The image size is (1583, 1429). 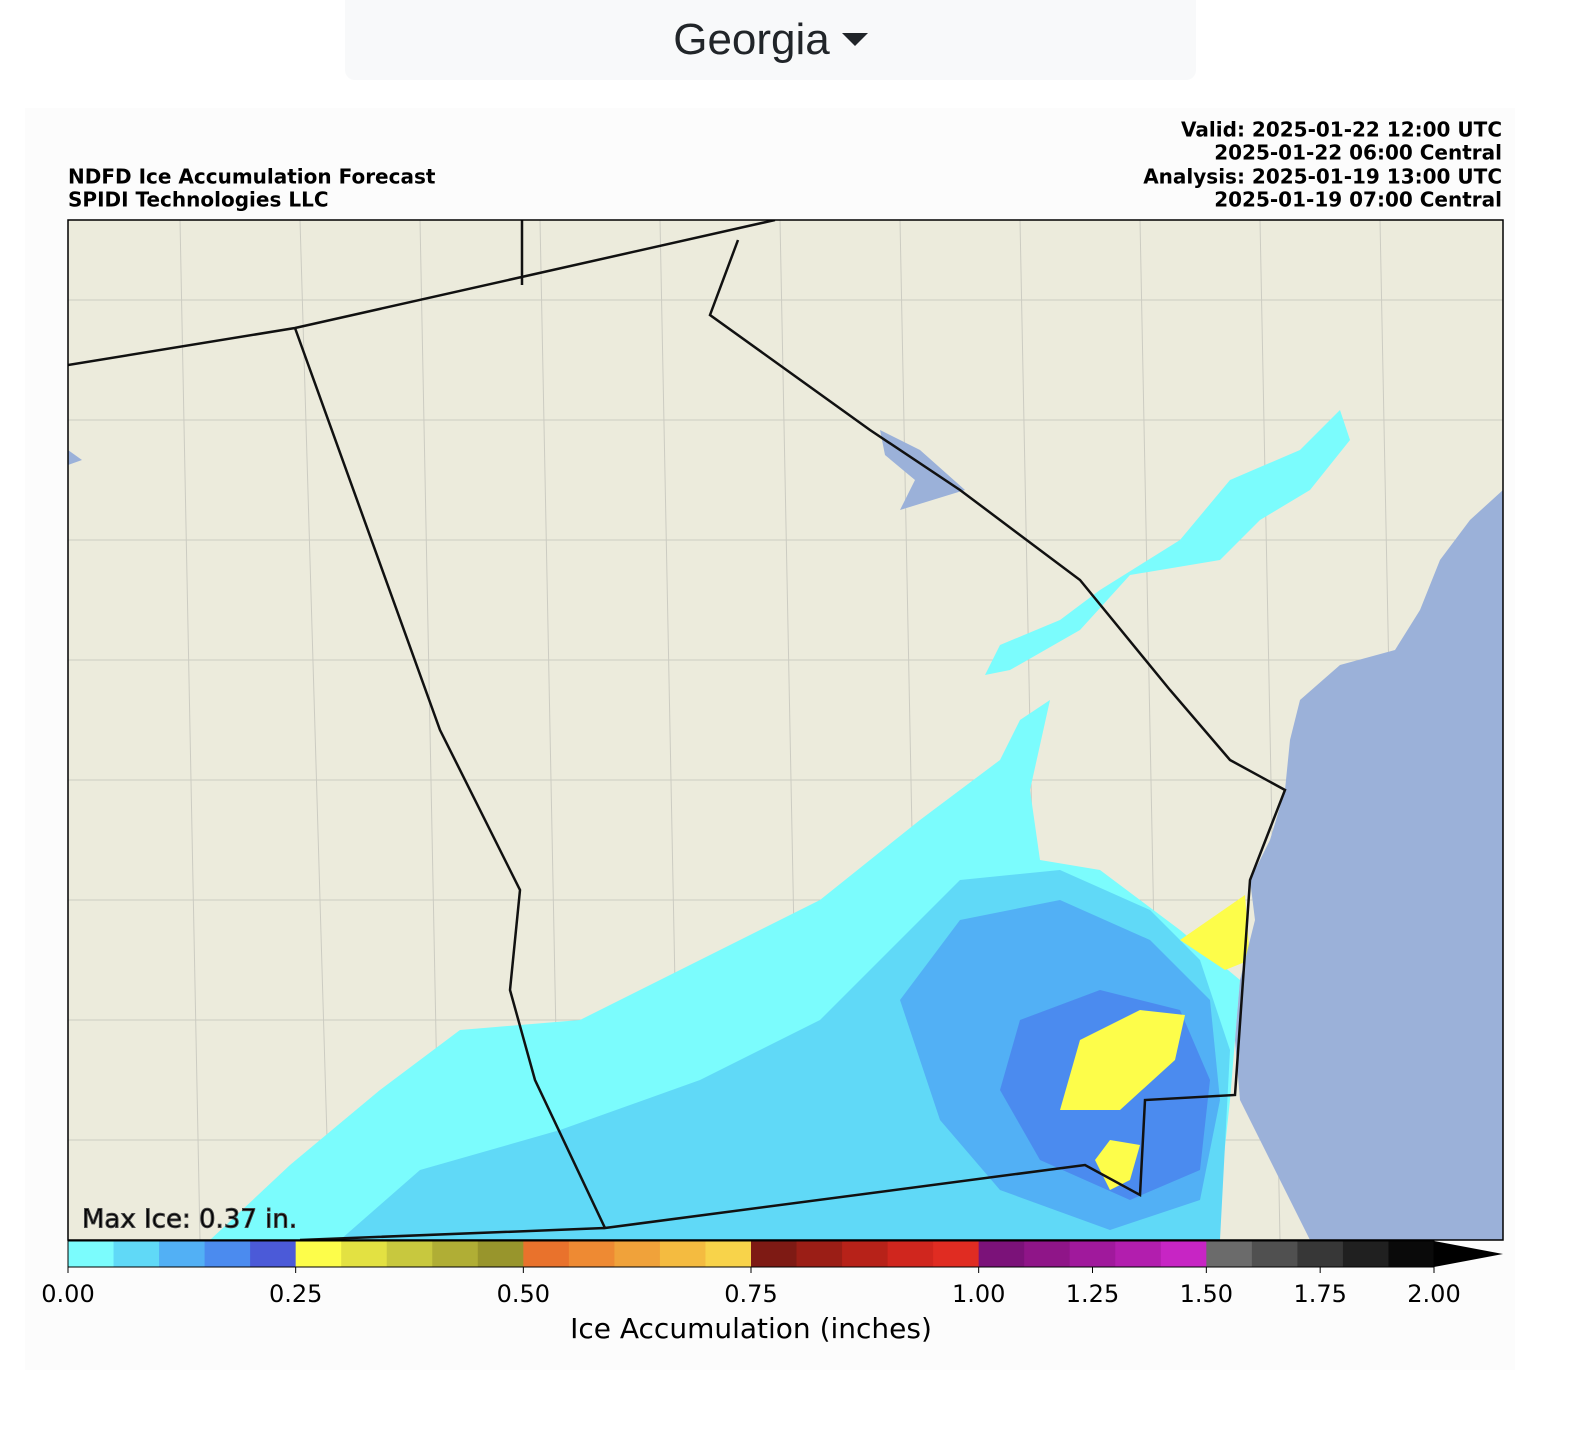 What do you see at coordinates (750, 1294) in the screenshot?
I see `colorbar-tick-label: 0.75` at bounding box center [750, 1294].